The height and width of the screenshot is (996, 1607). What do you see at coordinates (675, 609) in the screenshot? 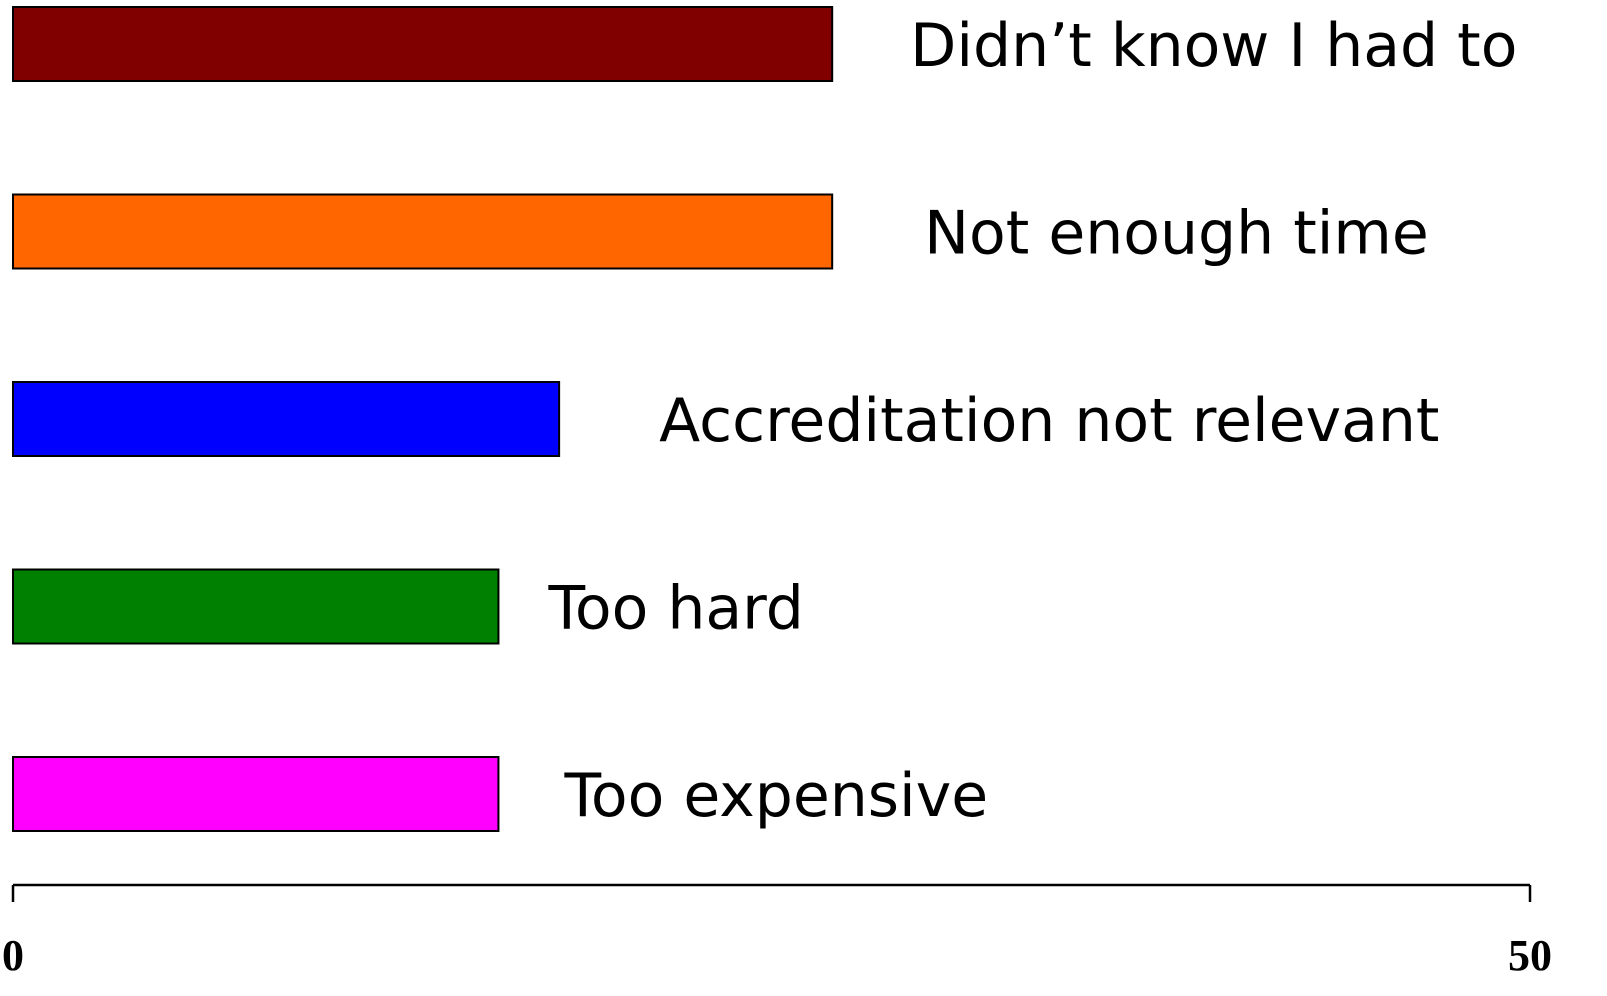
I see `bar-label-4: Too hard` at bounding box center [675, 609].